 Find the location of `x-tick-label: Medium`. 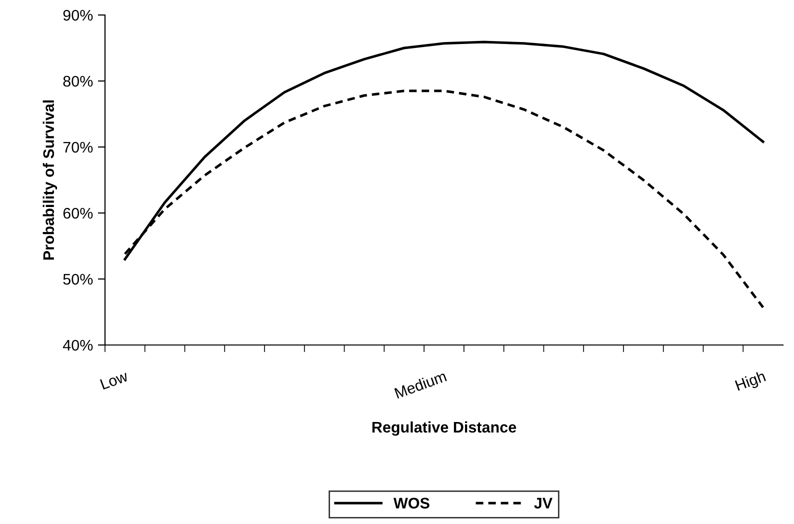

x-tick-label: Medium is located at coordinates (420, 384).